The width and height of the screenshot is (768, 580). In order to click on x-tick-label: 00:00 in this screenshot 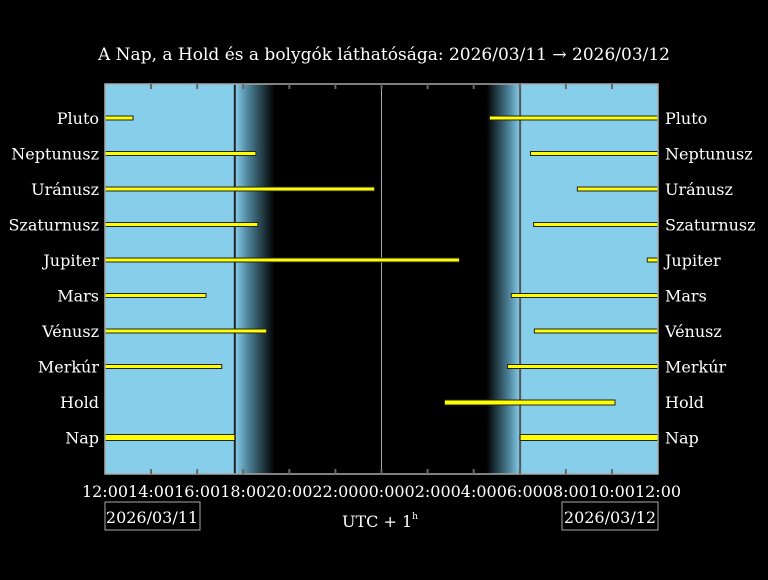, I will do `click(381, 491)`.